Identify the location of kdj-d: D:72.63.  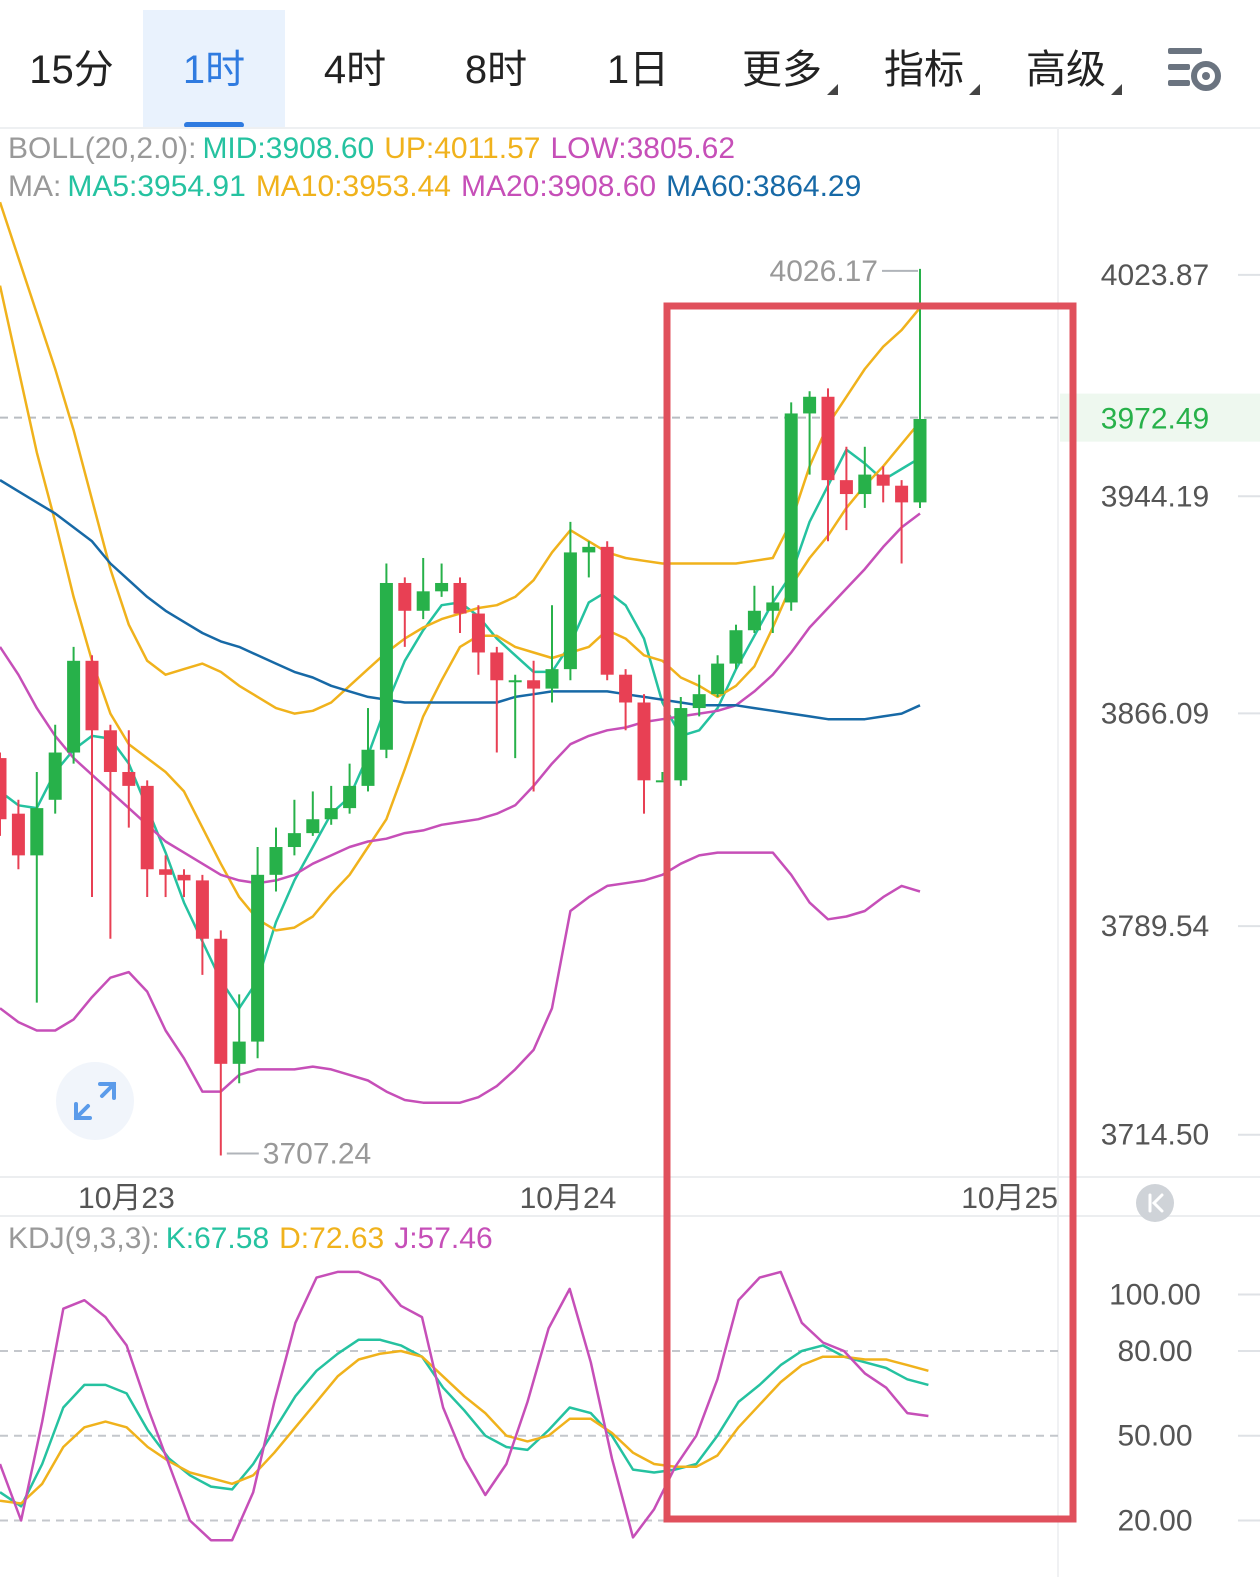
(332, 1238).